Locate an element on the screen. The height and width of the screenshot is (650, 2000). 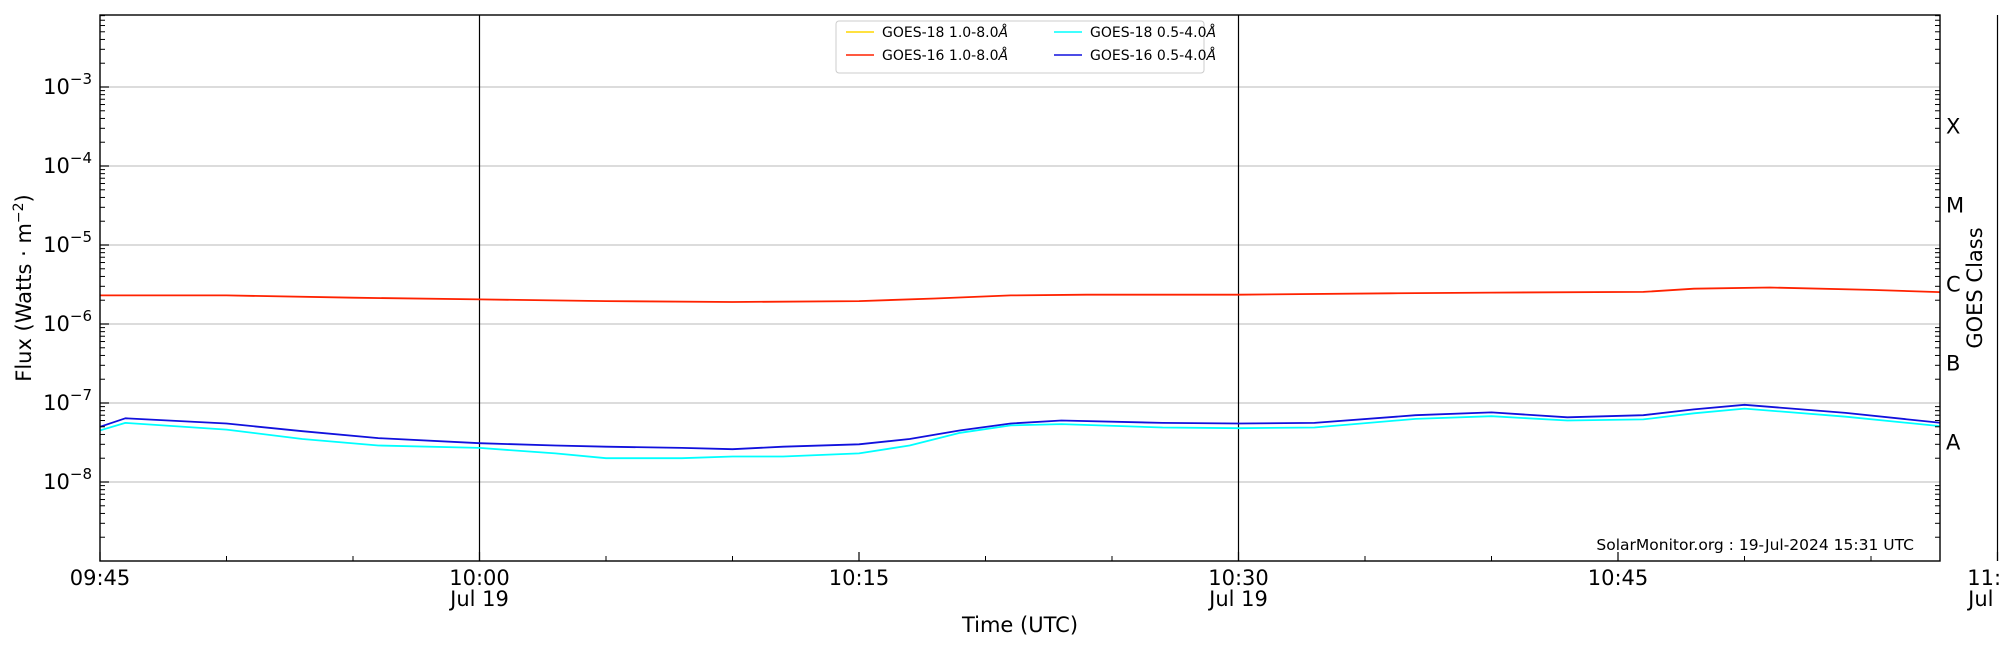
goes-class-b: B is located at coordinates (1953, 364).